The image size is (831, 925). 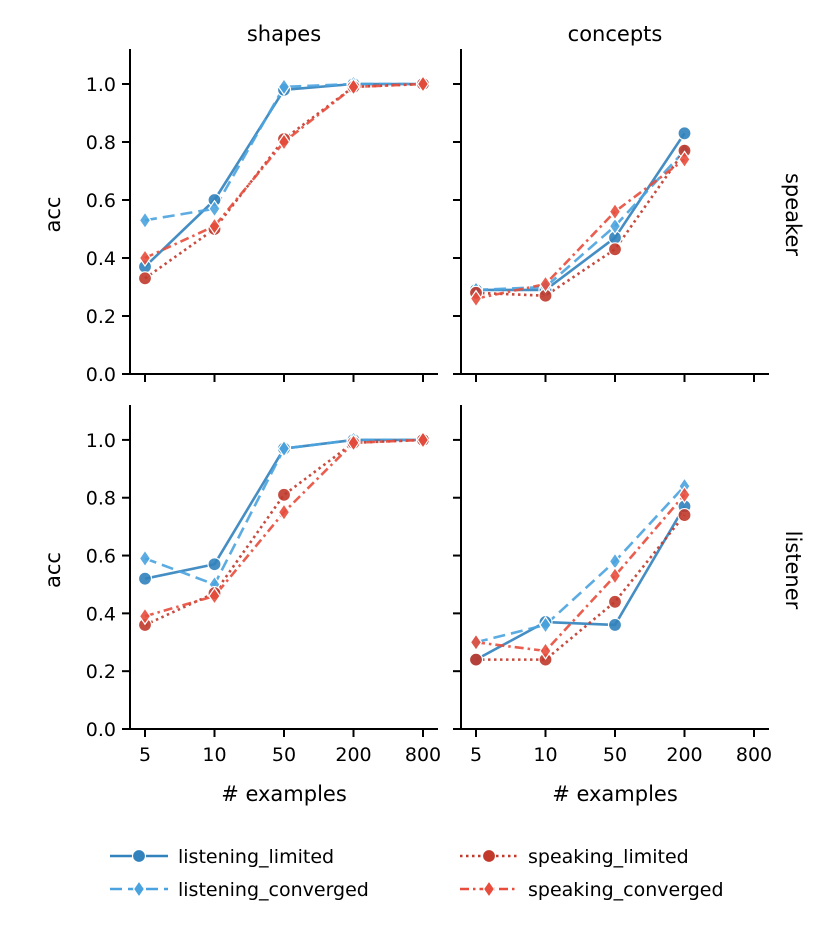 I want to click on row-title-speaker: speaker, so click(x=793, y=214).